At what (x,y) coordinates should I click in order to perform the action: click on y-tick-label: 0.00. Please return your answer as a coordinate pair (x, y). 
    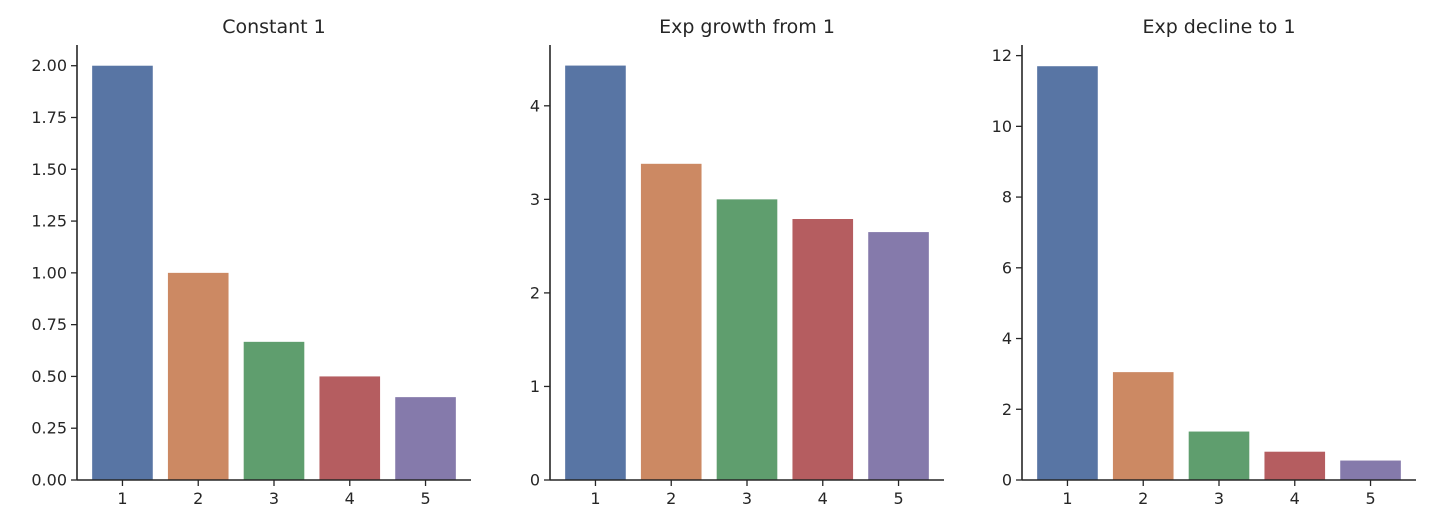
    Looking at the image, I should click on (49, 480).